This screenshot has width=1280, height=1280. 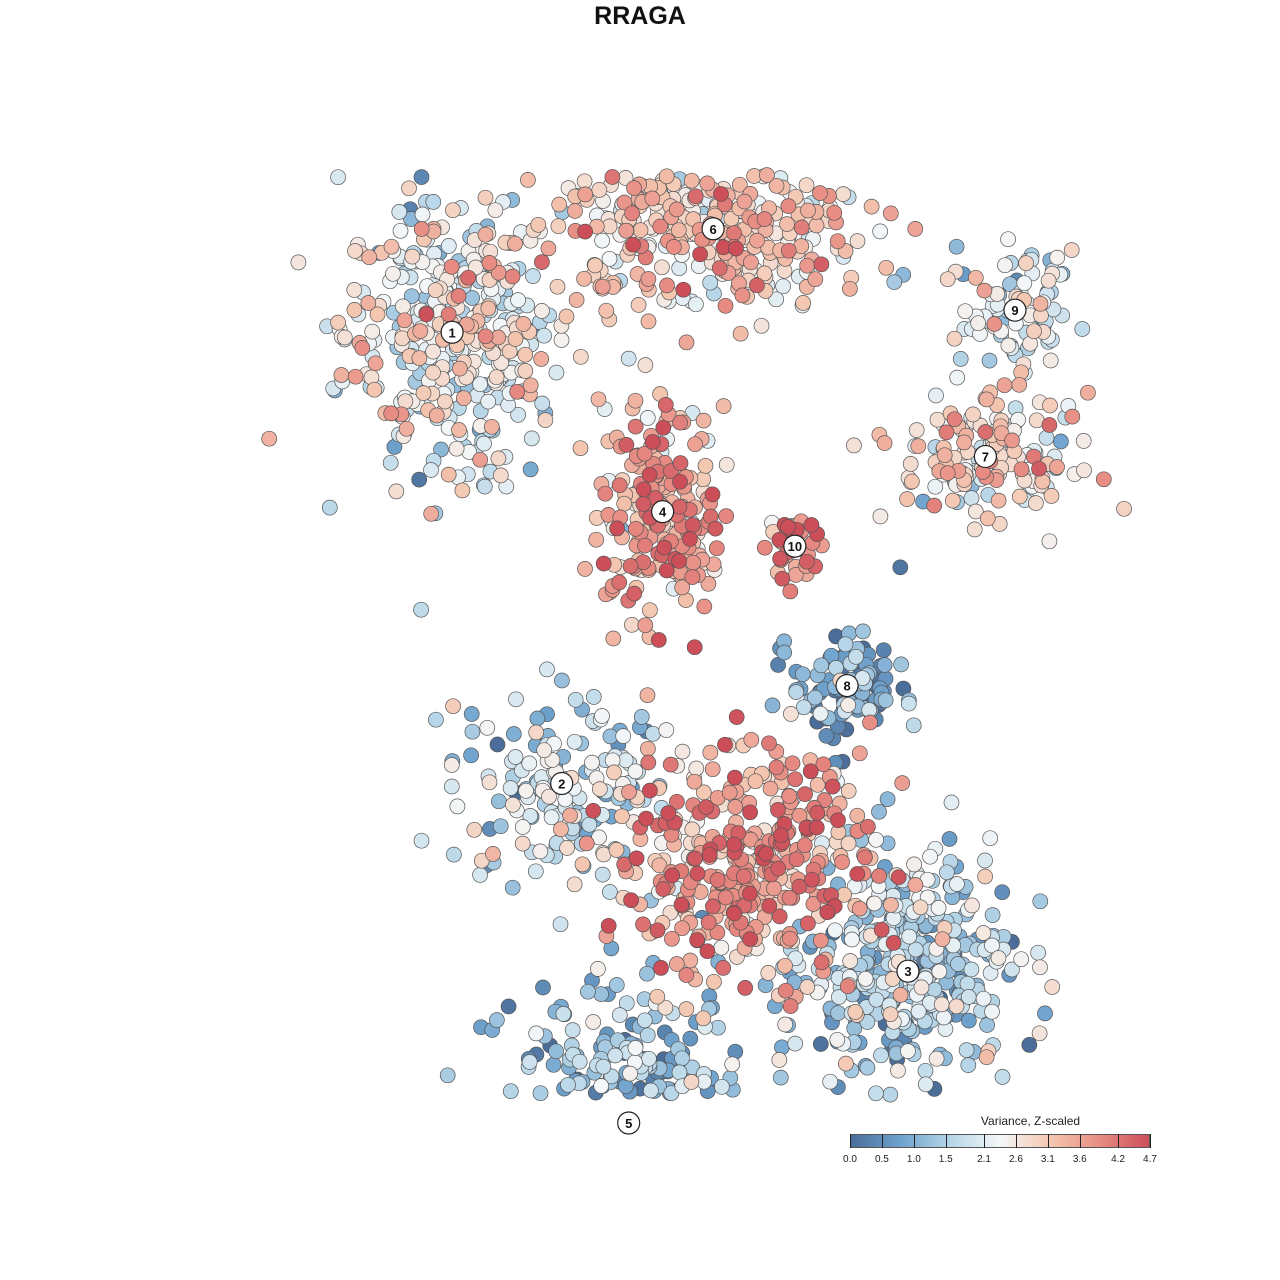 I want to click on cluster-label: 9, so click(x=1014, y=310).